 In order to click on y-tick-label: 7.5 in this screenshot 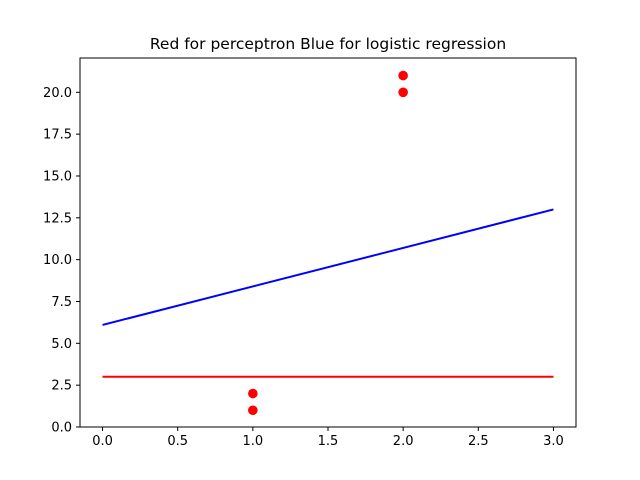, I will do `click(61, 302)`.